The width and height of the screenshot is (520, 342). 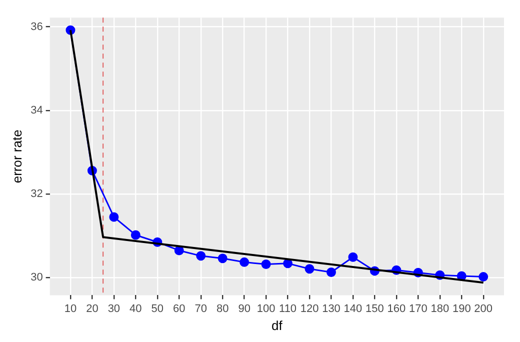 What do you see at coordinates (70, 308) in the screenshot?
I see `x-tick-label: 10` at bounding box center [70, 308].